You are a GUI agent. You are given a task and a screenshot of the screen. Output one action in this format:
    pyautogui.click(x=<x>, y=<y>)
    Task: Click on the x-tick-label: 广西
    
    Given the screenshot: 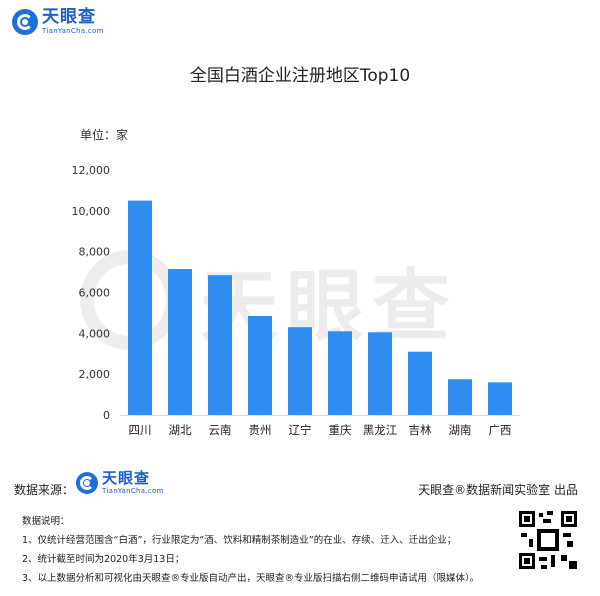 What is the action you would take?
    pyautogui.click(x=500, y=430)
    